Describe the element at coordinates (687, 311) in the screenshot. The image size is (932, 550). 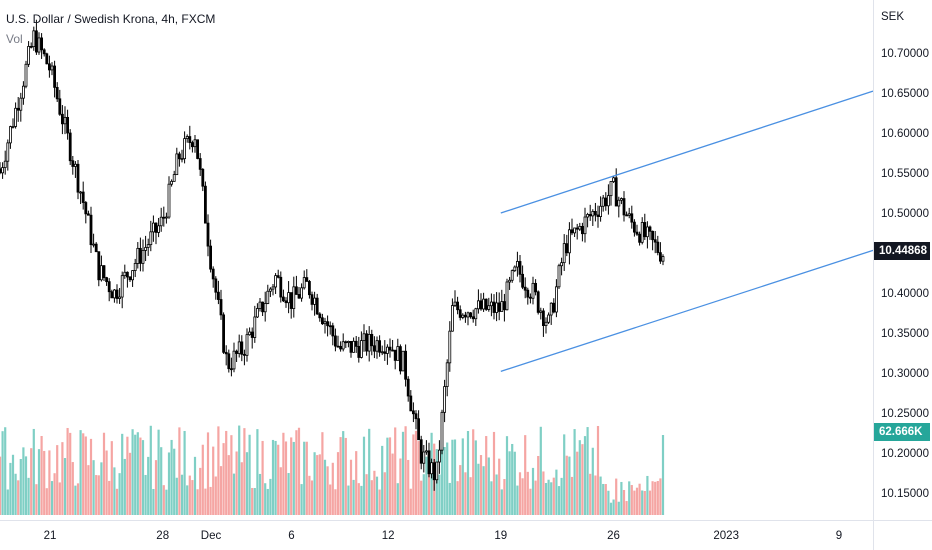
I see `lower-channel-trendline` at that location.